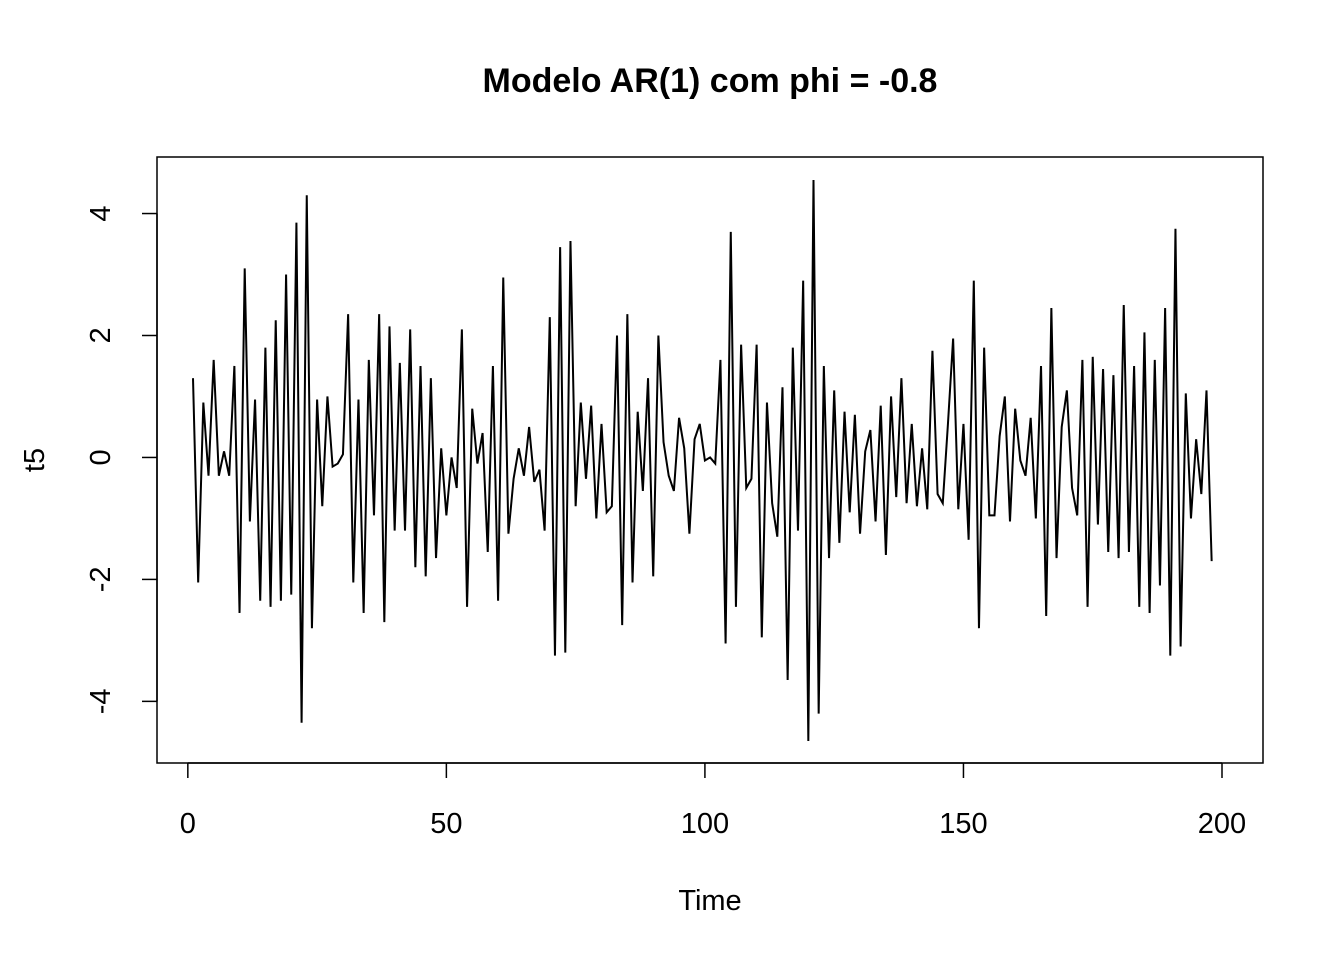 This screenshot has height=960, width=1344. I want to click on x-tick-label: 100, so click(705, 824).